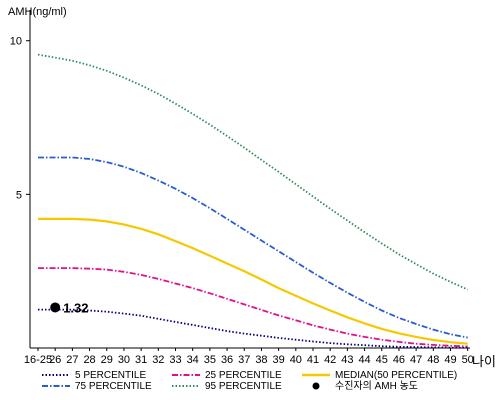  I want to click on x-tick-label: 46, so click(399, 360).